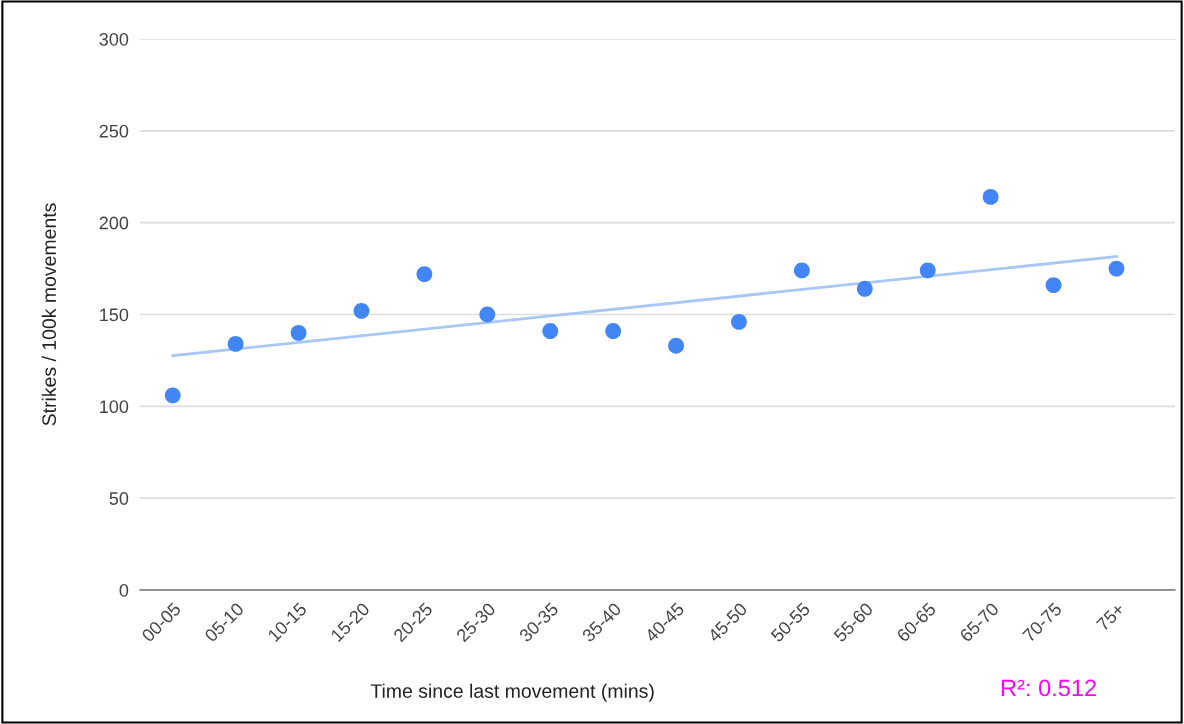 The image size is (1184, 724). Describe the element at coordinates (1048, 688) in the screenshot. I see `text: R²: 0.512` at that location.